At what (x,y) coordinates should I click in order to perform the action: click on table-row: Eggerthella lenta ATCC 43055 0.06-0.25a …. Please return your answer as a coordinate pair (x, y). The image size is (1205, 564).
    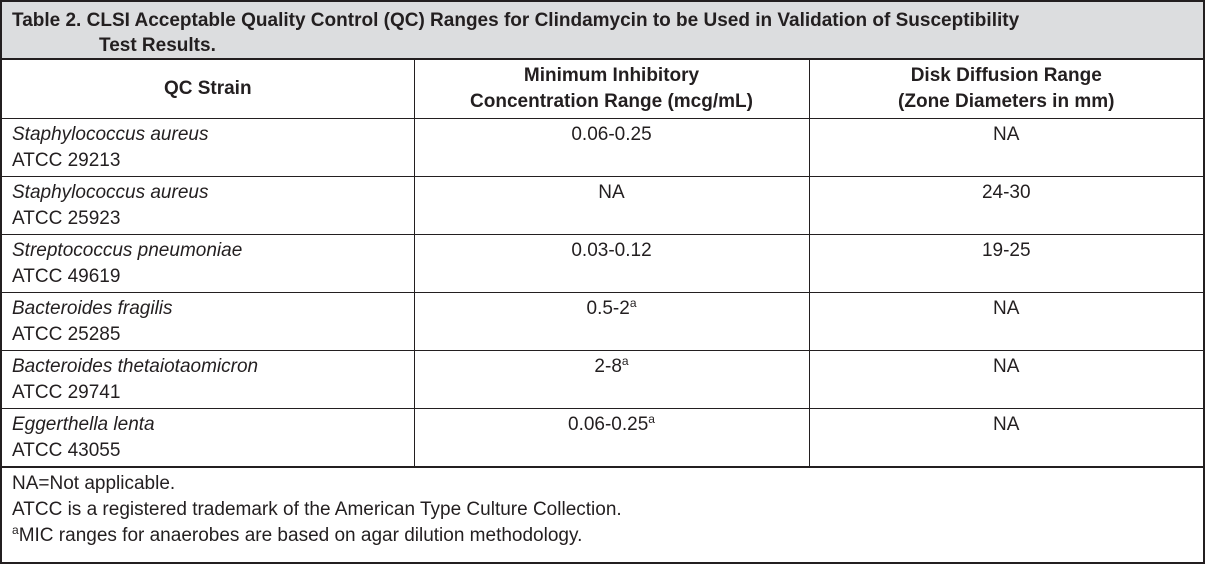
    Looking at the image, I should click on (602, 437).